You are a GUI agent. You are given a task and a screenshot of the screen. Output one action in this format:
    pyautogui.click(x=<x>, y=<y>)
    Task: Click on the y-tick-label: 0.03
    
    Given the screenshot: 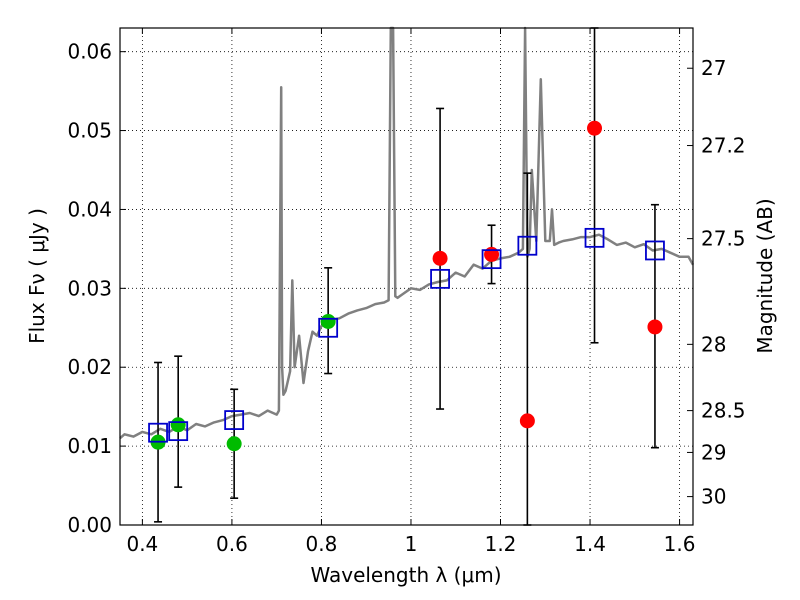 What is the action you would take?
    pyautogui.click(x=89, y=288)
    